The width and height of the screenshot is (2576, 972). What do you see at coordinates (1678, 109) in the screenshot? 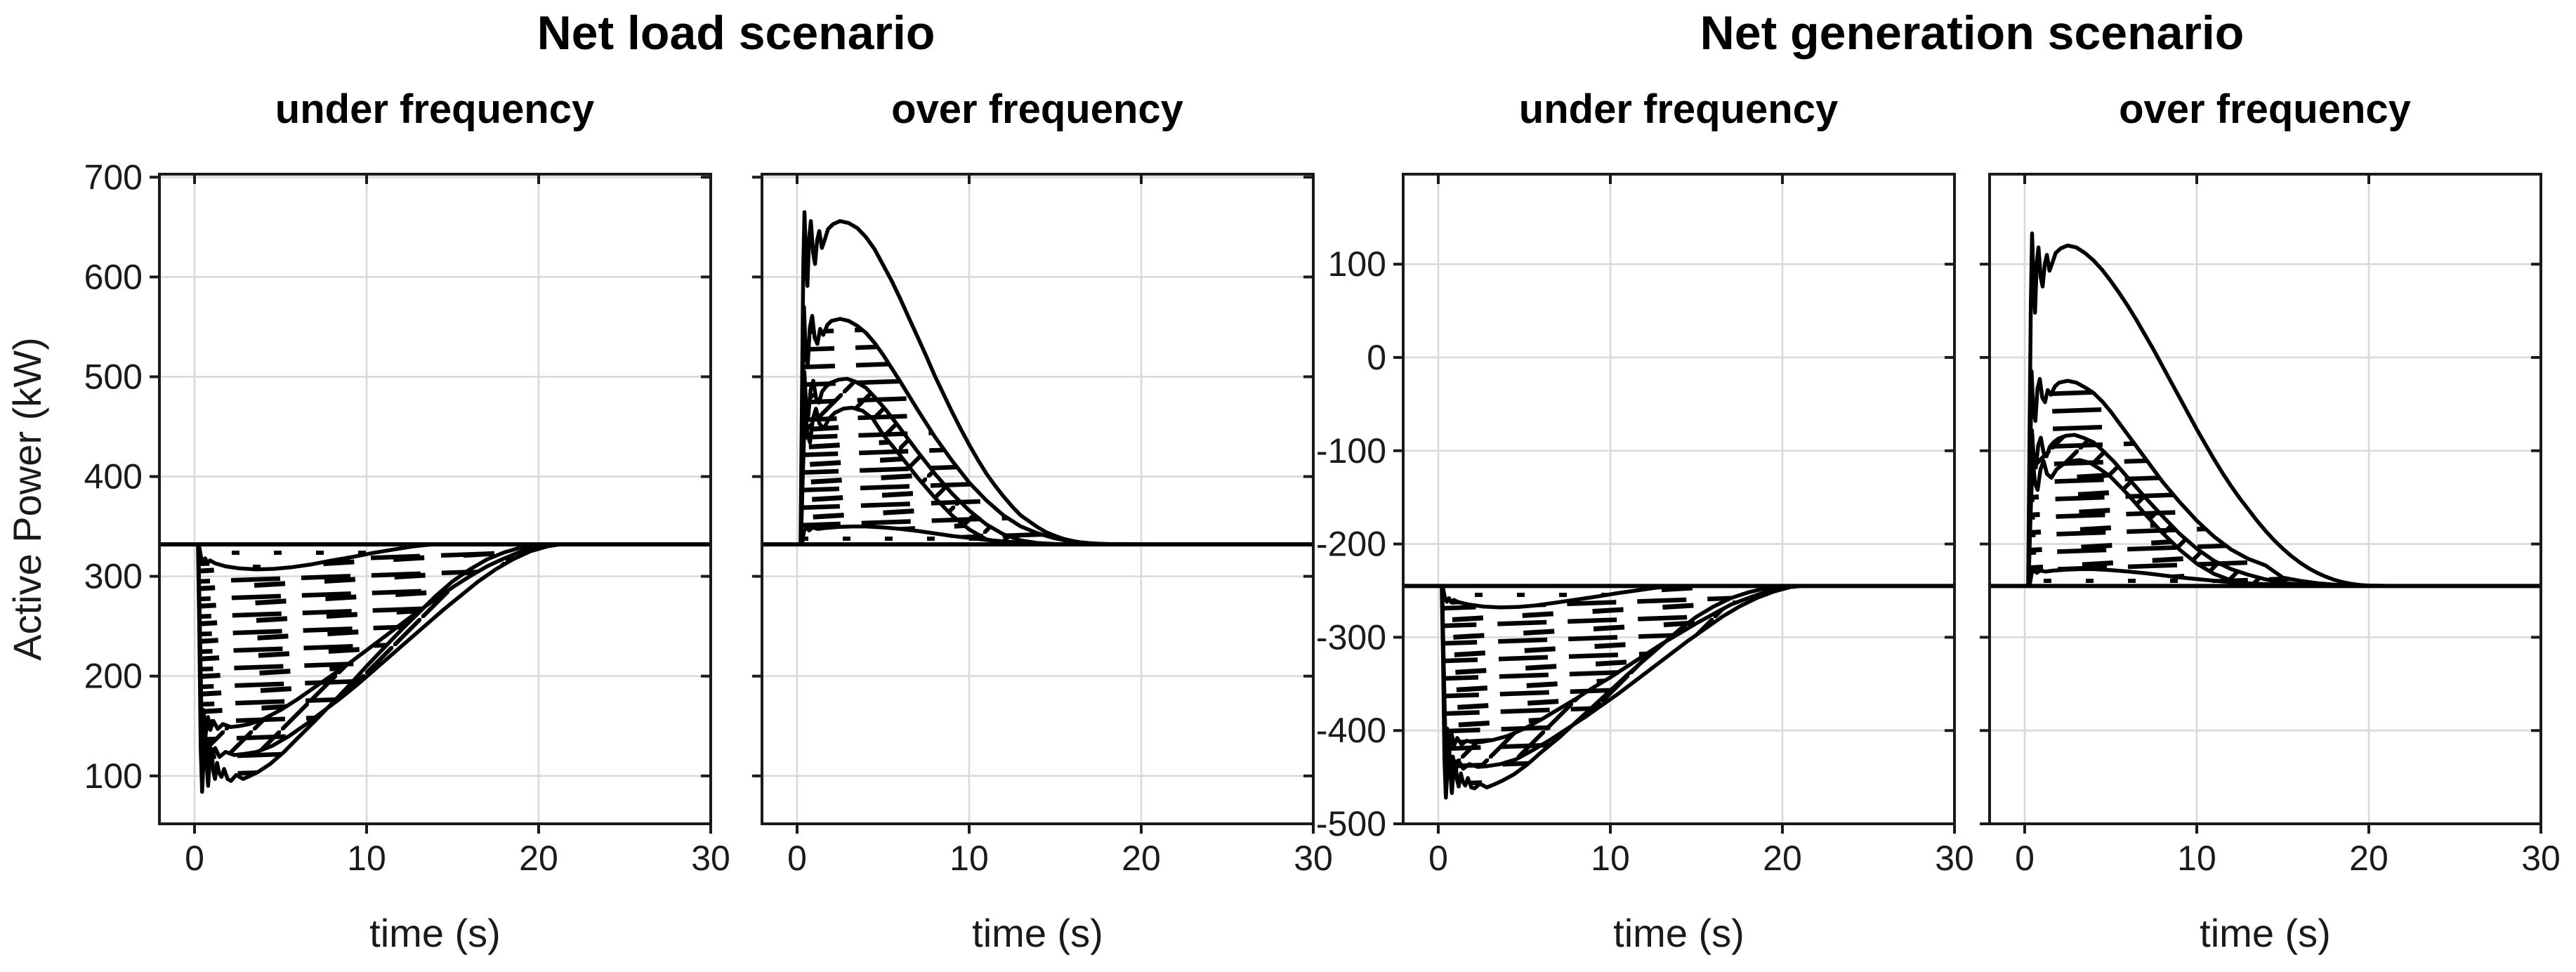
I see `subtitle-netgen-under: under frequency` at bounding box center [1678, 109].